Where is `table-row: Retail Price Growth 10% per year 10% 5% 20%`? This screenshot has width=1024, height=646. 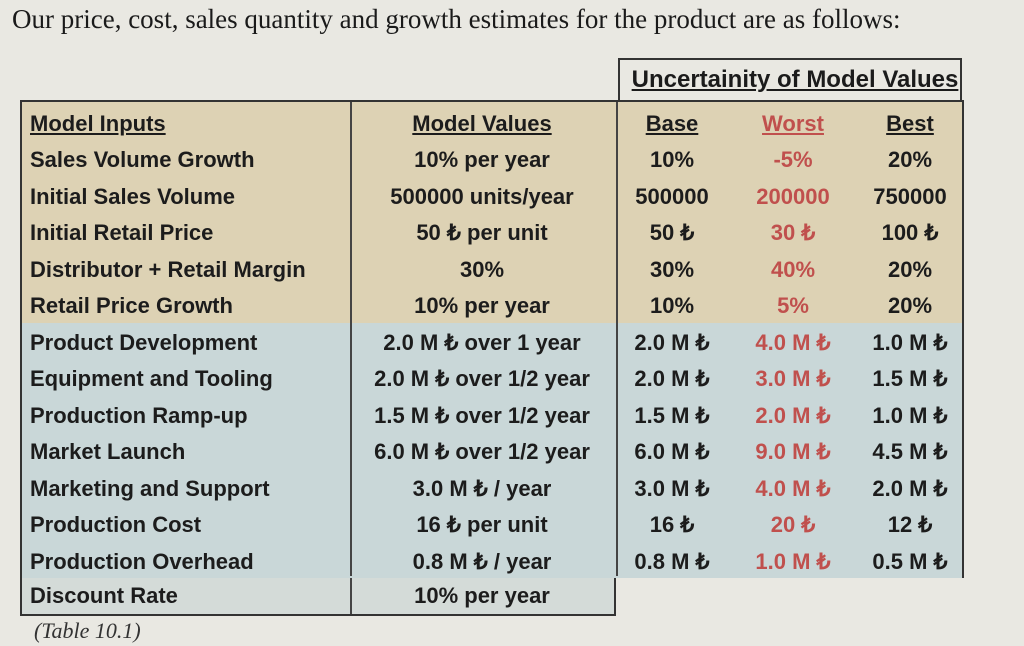
table-row: Retail Price Growth 10% per year 10% 5% 20% is located at coordinates (492, 306).